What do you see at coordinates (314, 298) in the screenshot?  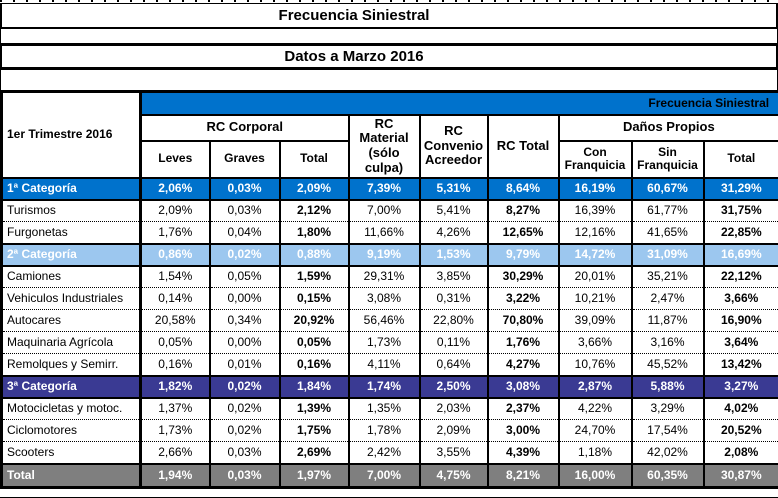 I see `value-cell: 0,15%` at bounding box center [314, 298].